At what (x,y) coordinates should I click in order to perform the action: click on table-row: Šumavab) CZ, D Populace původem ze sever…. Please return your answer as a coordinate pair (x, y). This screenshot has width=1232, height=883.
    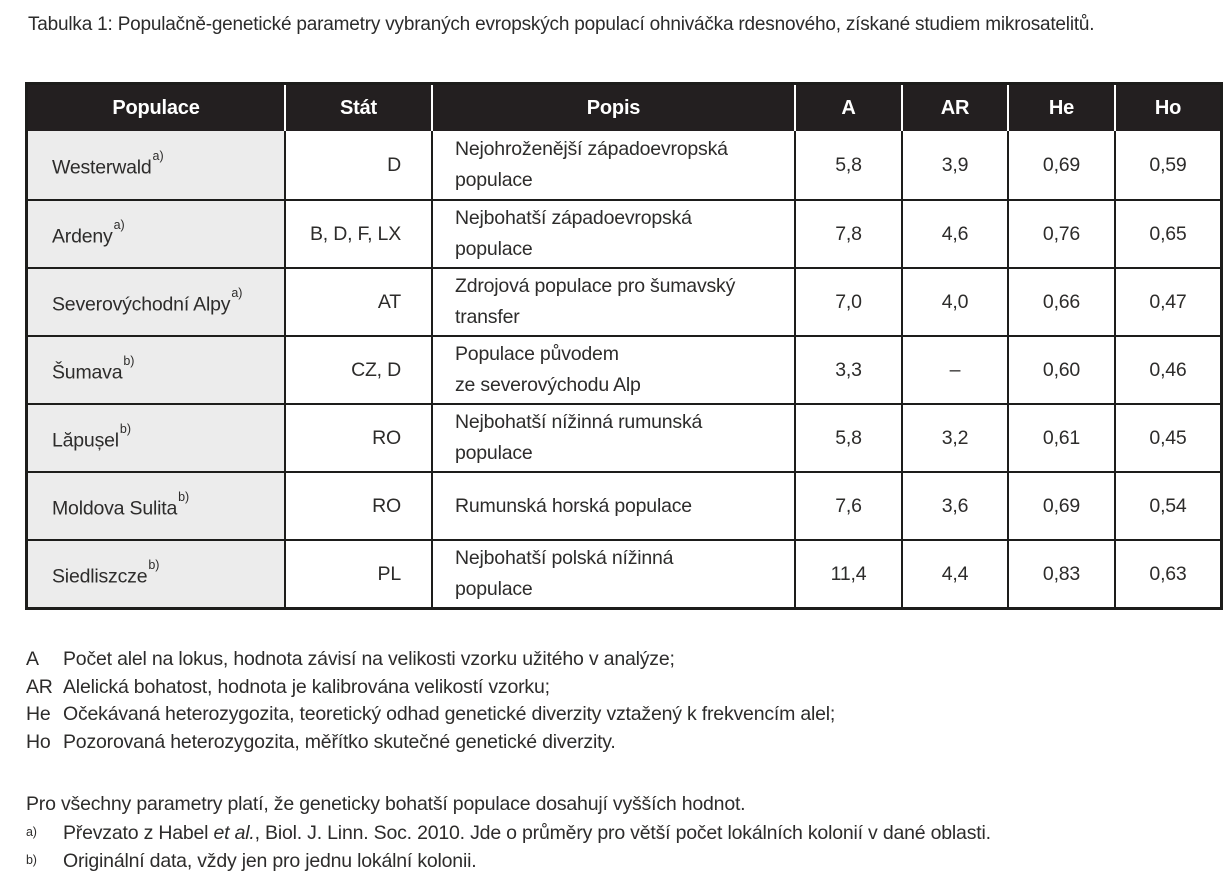
    Looking at the image, I should click on (624, 369).